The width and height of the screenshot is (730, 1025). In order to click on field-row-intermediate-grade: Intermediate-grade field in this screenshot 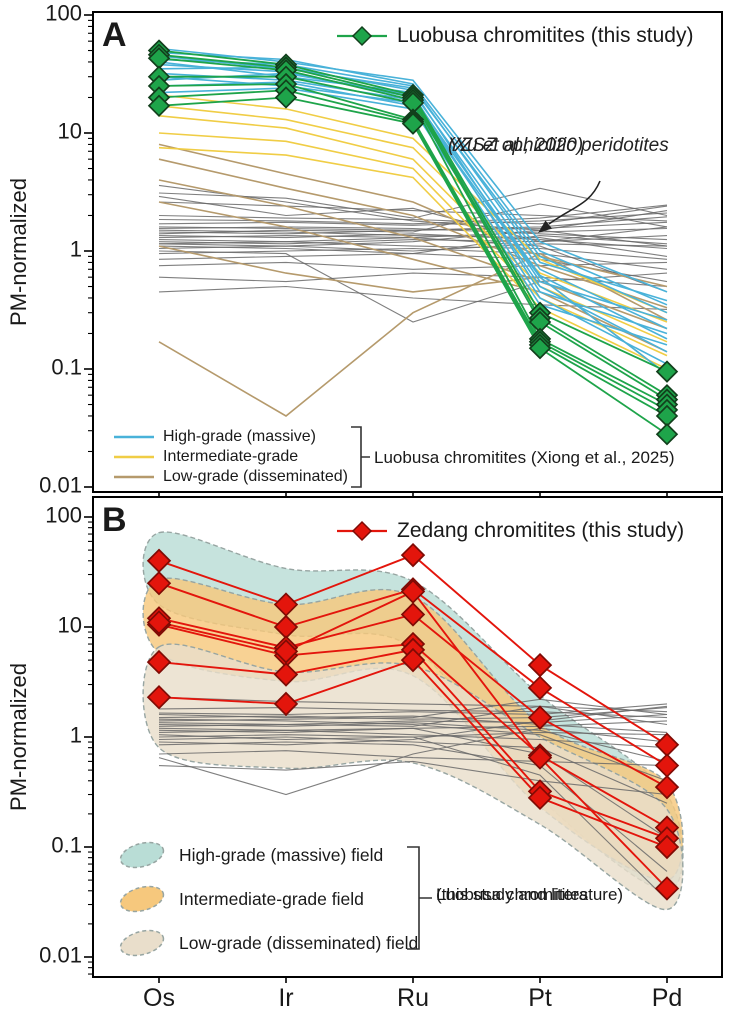, I will do `click(240, 899)`.